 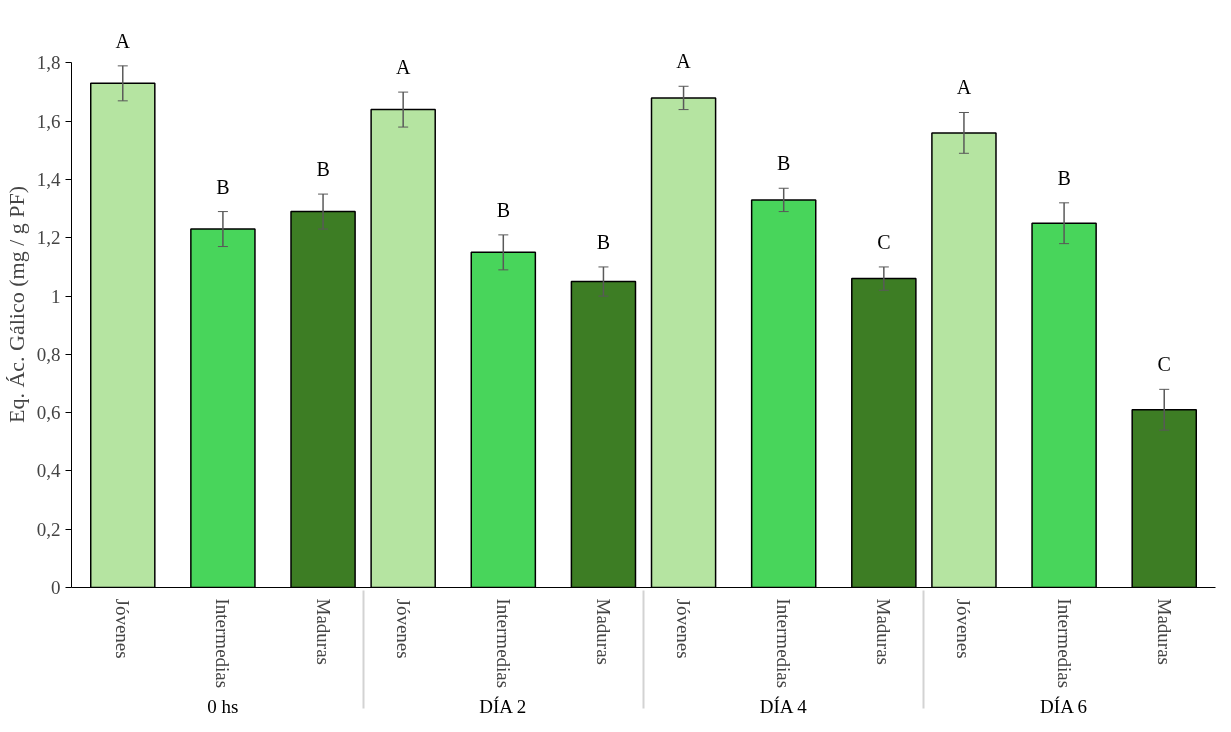 I want to click on y-tick-label: 1, so click(x=56, y=296).